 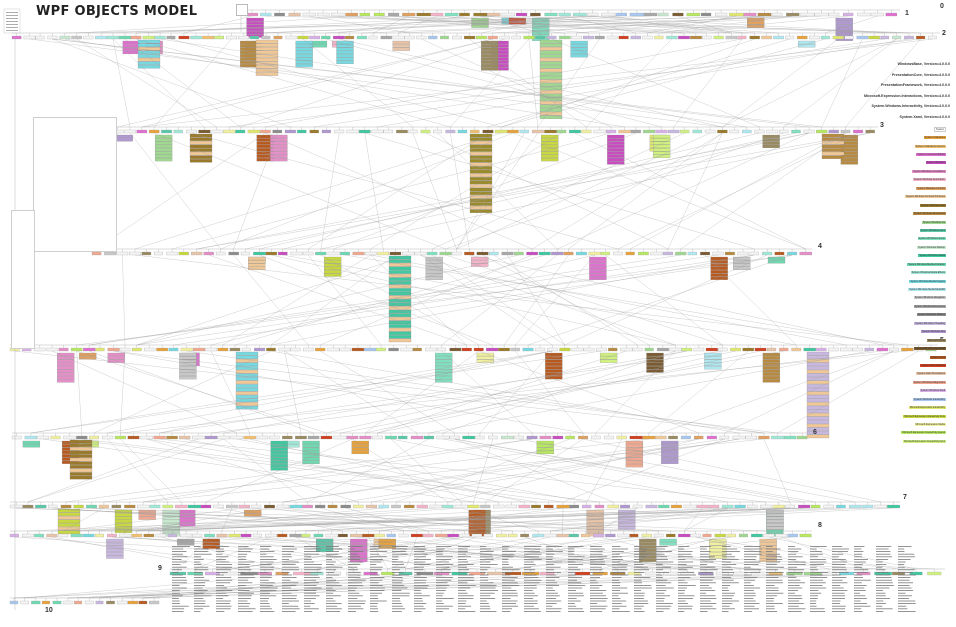 I want to click on diagram-title: WPF OBJECTS MODEL, so click(x=117, y=11).